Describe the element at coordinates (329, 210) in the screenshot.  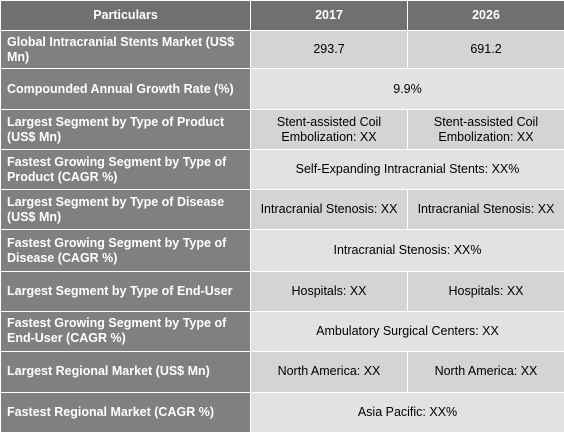
I see `value-2017: Intracranial Stenosis: XX` at that location.